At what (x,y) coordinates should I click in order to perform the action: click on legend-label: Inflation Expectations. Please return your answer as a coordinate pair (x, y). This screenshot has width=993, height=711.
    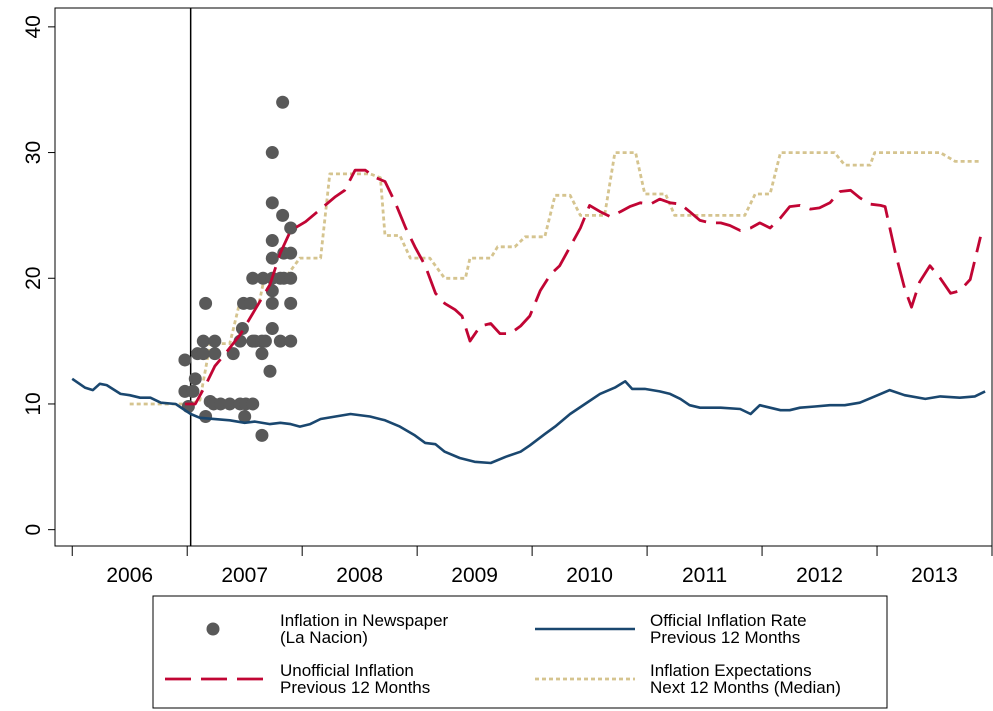
    Looking at the image, I should click on (731, 670).